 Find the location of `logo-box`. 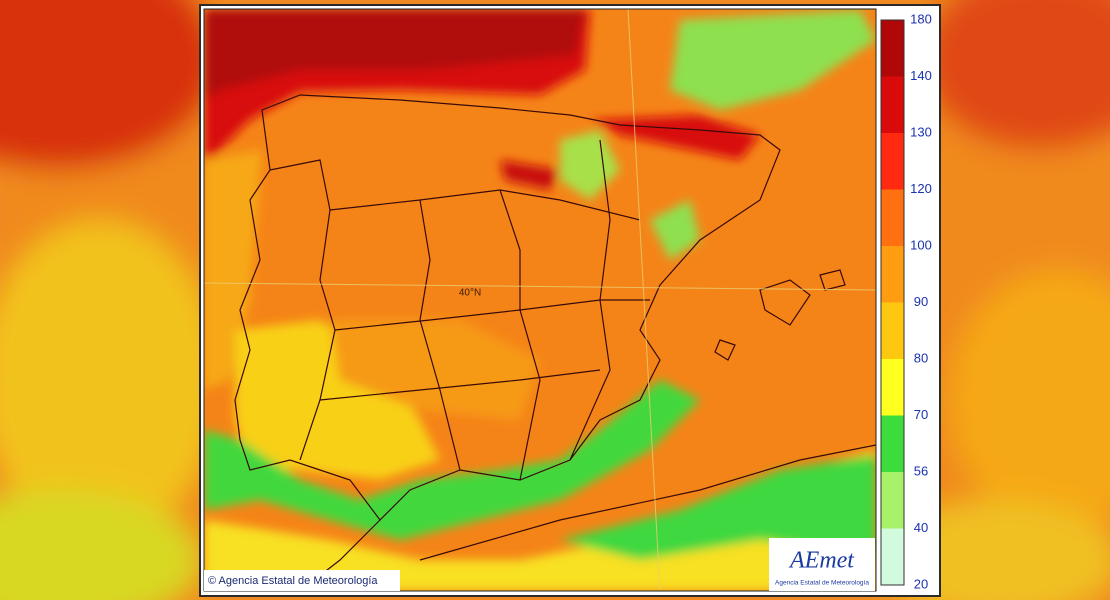

logo-box is located at coordinates (822, 564).